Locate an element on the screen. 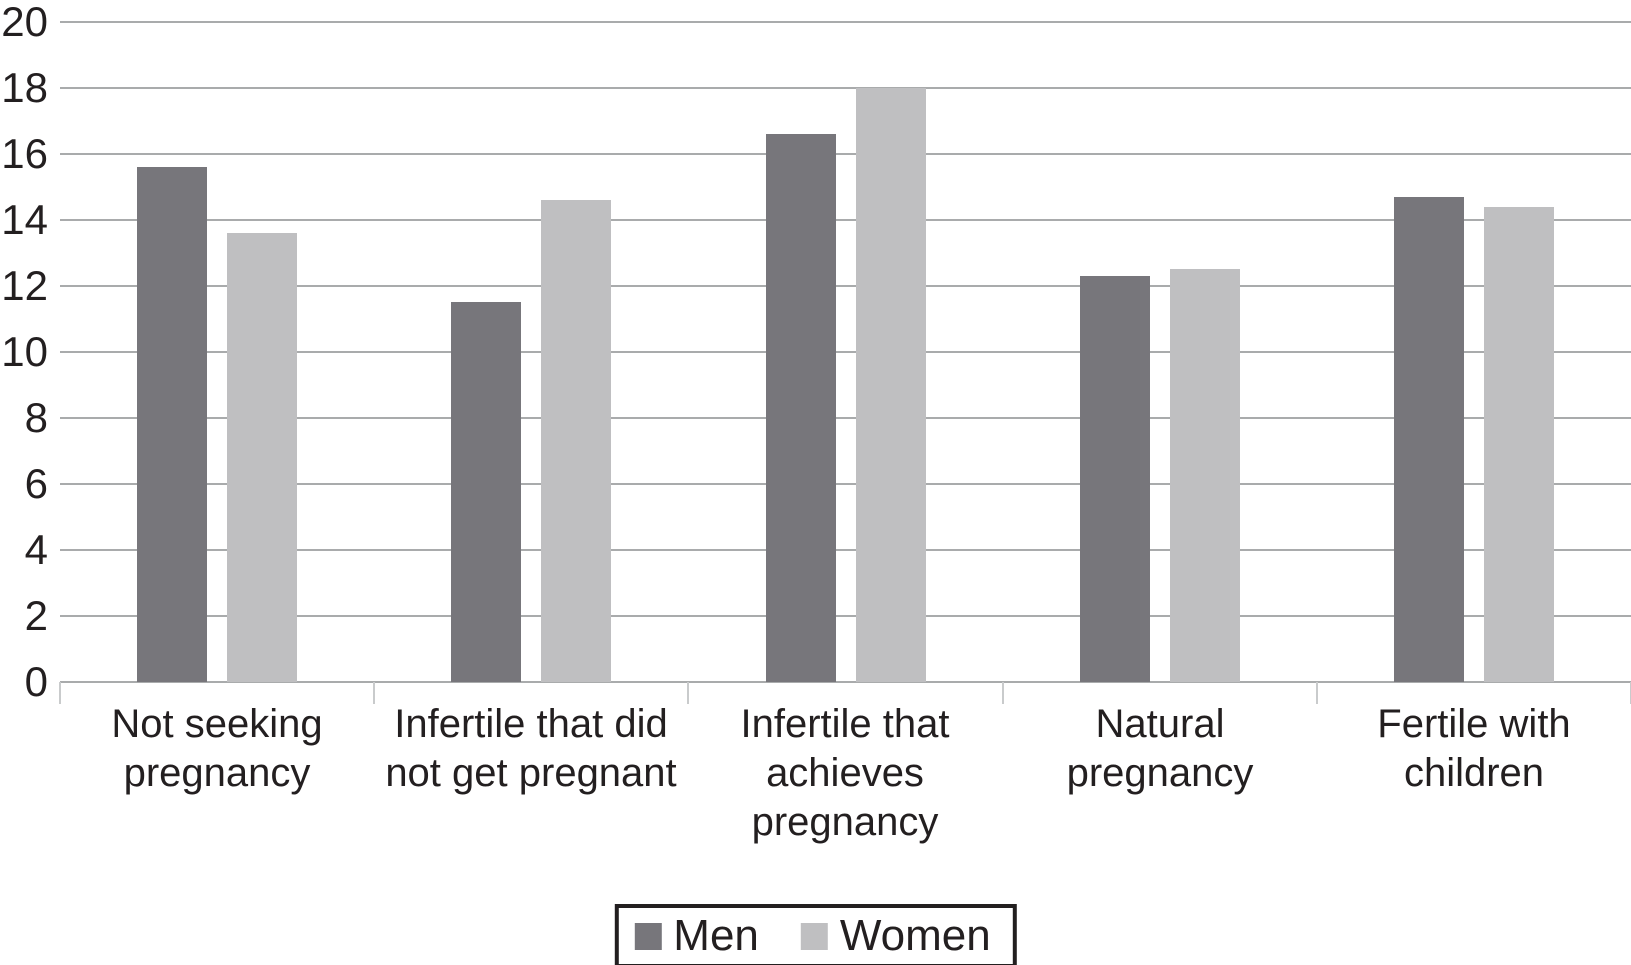 Image resolution: width=1631 pixels, height=965 pixels. x-category-label-3: Infertile that achieves pregnancy is located at coordinates (845, 773).